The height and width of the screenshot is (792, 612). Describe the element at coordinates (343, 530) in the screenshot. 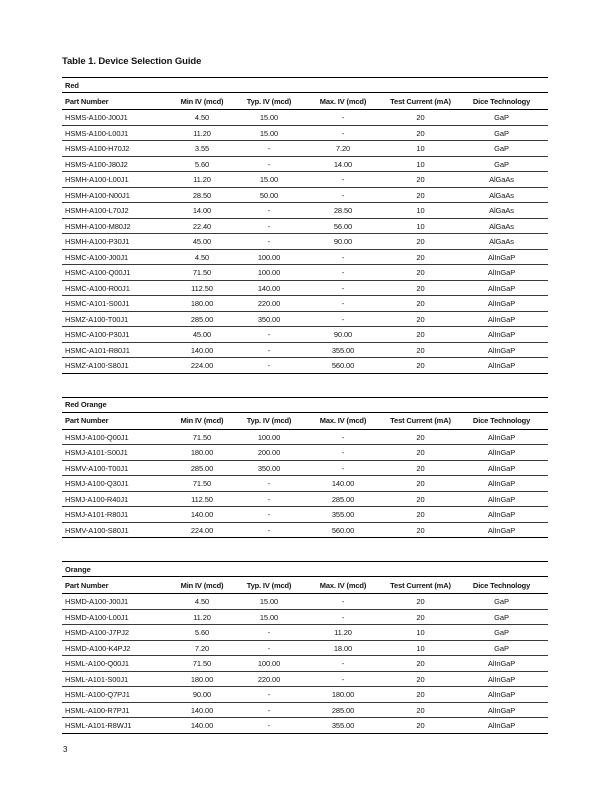

I see `value-cell: 560.00` at that location.